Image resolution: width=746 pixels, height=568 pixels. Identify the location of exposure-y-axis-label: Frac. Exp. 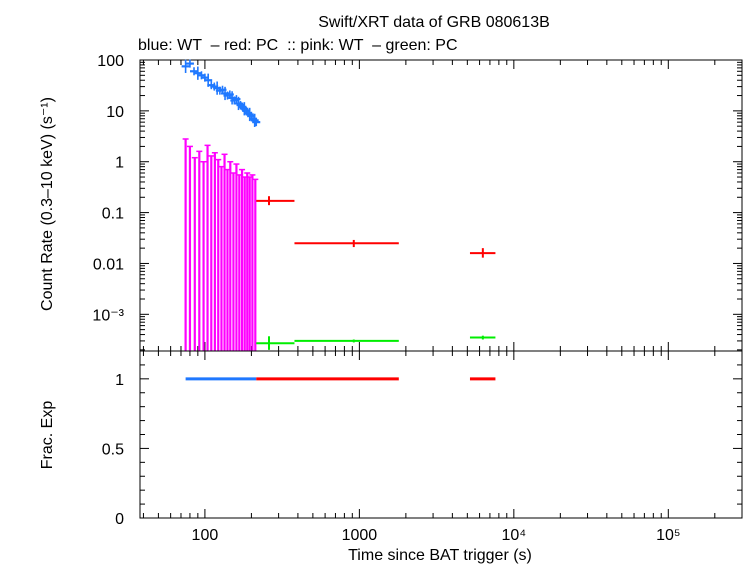
(47, 435).